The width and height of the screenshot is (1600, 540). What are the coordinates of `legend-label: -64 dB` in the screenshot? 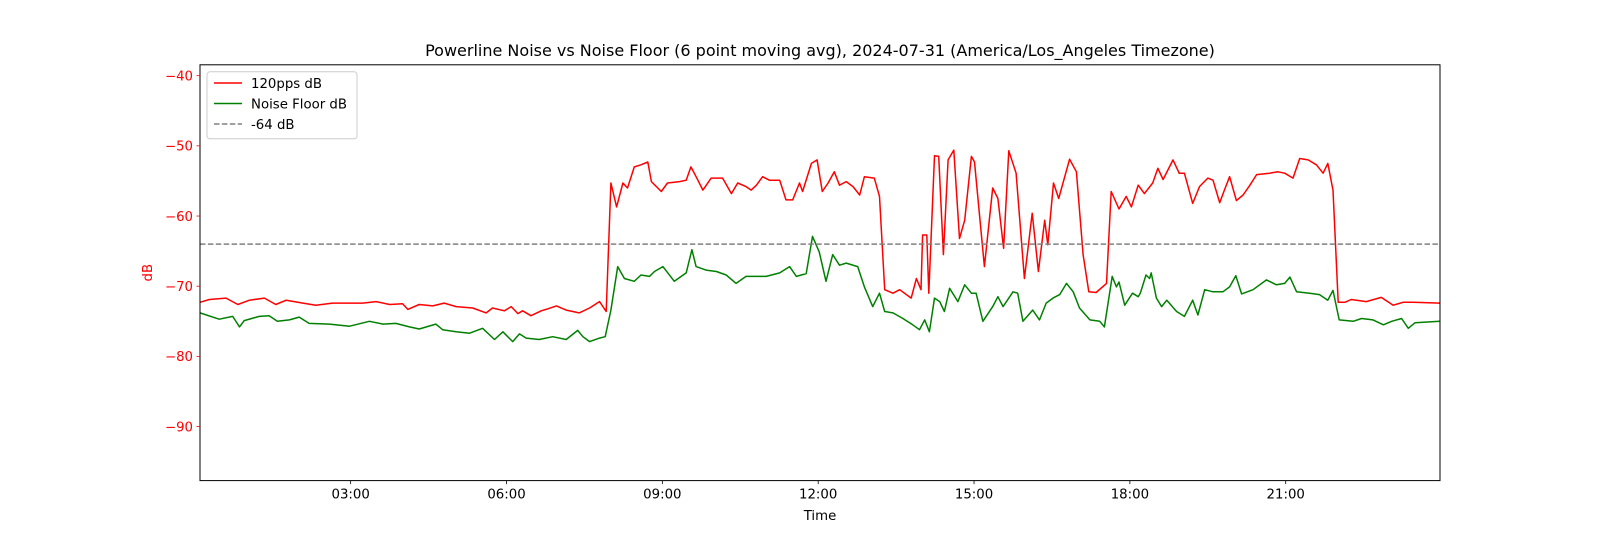 It's located at (273, 125).